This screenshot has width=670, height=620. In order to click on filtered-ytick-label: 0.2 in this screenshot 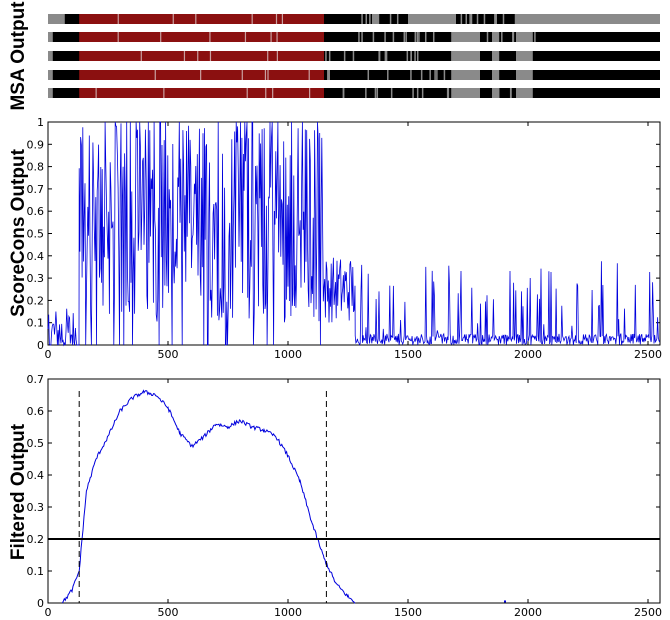, I will do `click(36, 539)`.